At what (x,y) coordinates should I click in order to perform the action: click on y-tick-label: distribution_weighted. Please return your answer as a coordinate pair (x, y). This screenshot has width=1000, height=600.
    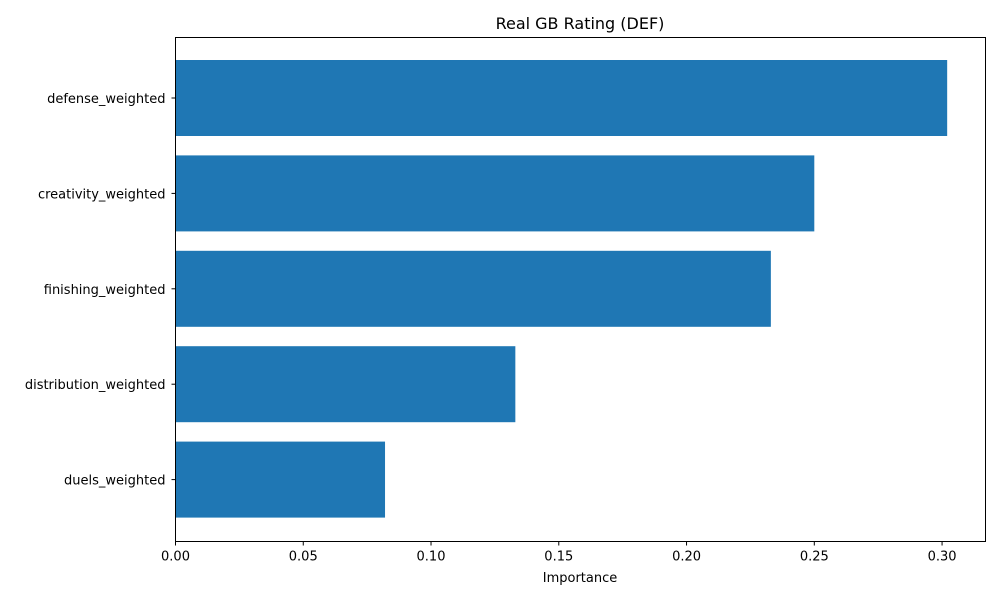
    Looking at the image, I should click on (95, 385).